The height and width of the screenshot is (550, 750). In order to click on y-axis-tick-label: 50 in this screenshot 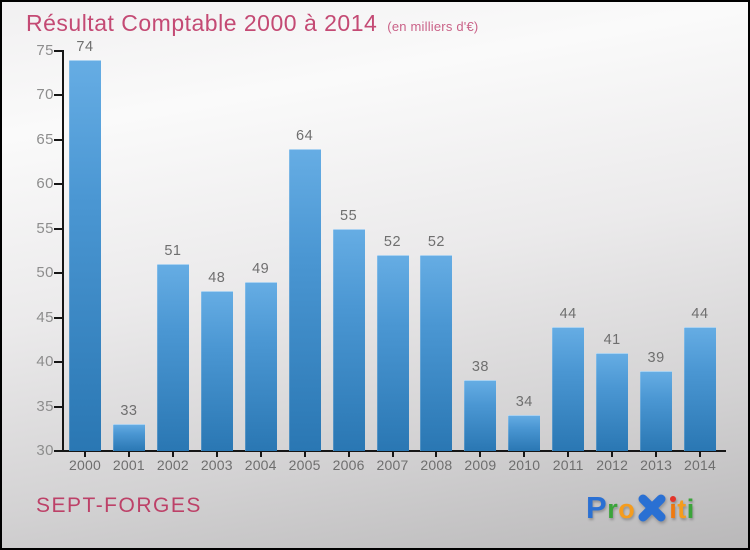, I will do `click(45, 273)`.